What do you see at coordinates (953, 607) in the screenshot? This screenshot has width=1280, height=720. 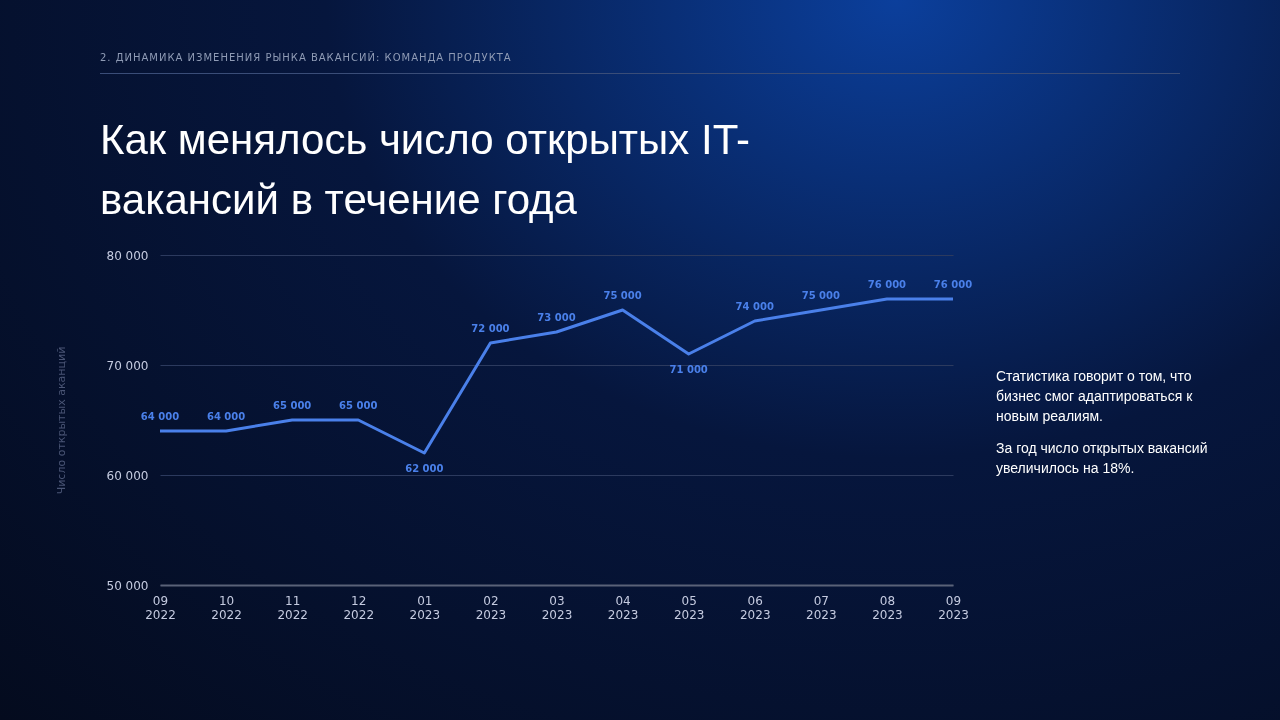 I see `x-tick-label: 09 2023` at bounding box center [953, 607].